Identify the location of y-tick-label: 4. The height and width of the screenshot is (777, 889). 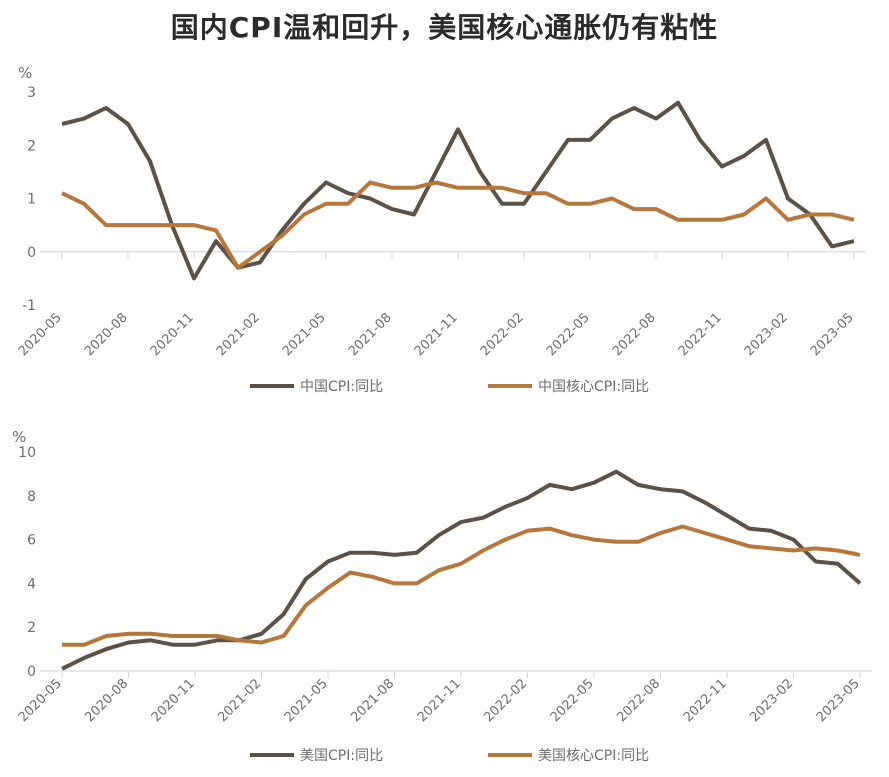
(31, 584).